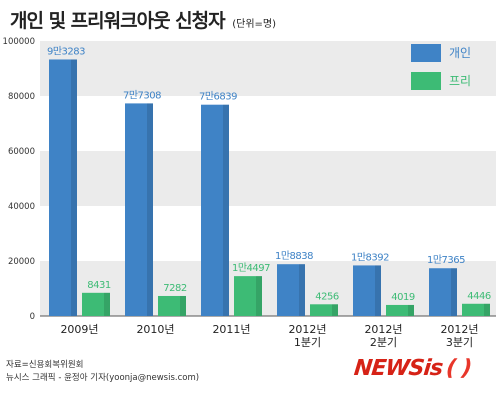  What do you see at coordinates (459, 342) in the screenshot?
I see `x-tick-label: 3분기` at bounding box center [459, 342].